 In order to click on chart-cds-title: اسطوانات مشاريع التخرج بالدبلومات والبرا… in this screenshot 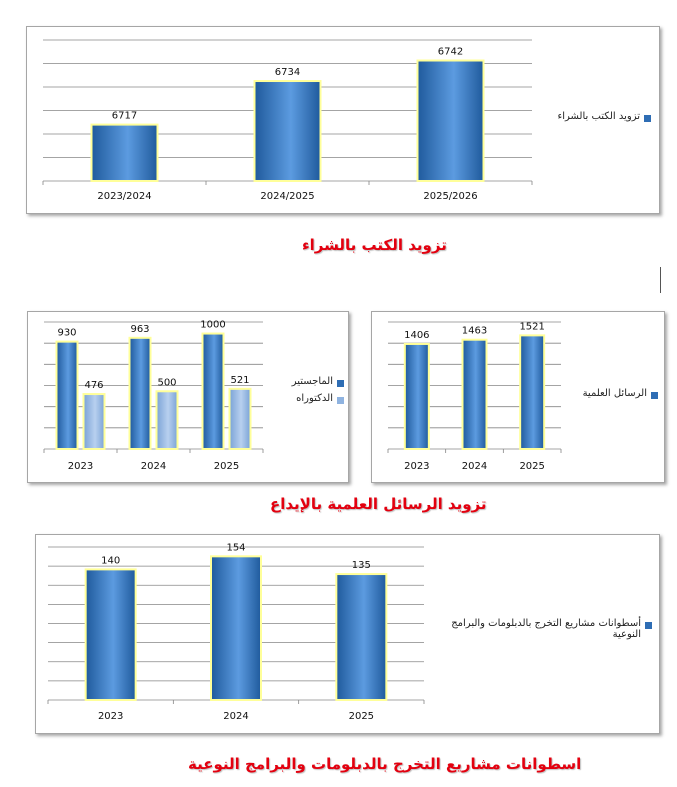, I will do `click(385, 764)`.